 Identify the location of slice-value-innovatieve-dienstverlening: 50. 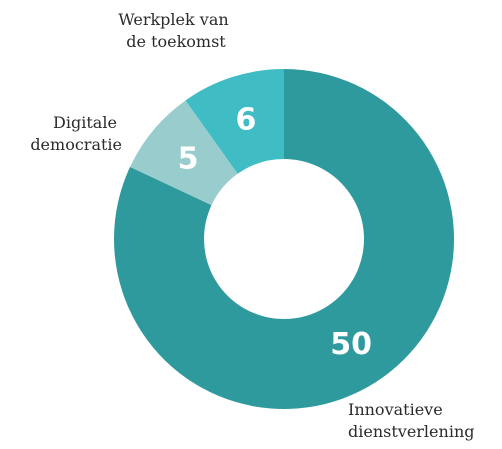
(351, 344).